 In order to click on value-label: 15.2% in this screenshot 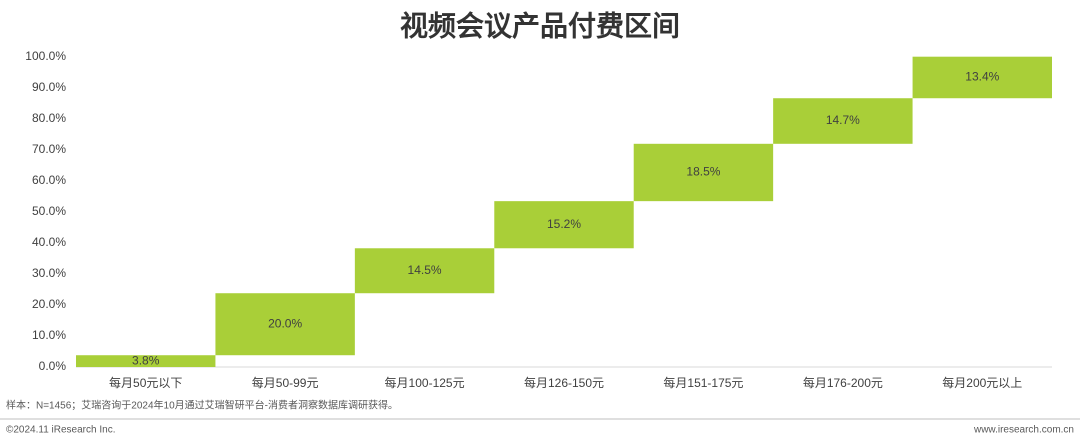, I will do `click(564, 224)`.